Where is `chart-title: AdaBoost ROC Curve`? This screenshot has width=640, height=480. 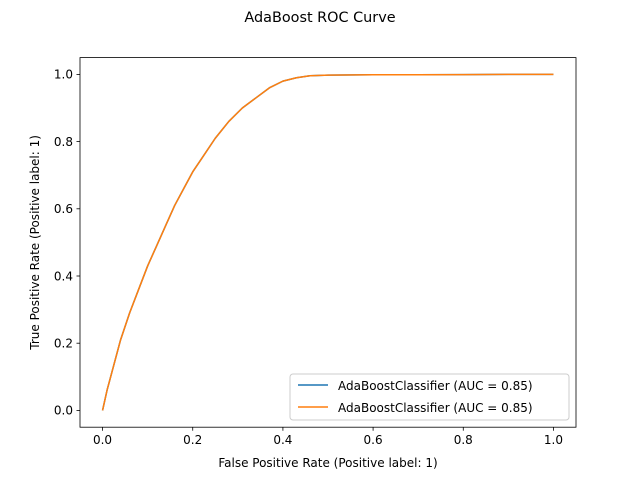
chart-title: AdaBoost ROC Curve is located at coordinates (319, 18).